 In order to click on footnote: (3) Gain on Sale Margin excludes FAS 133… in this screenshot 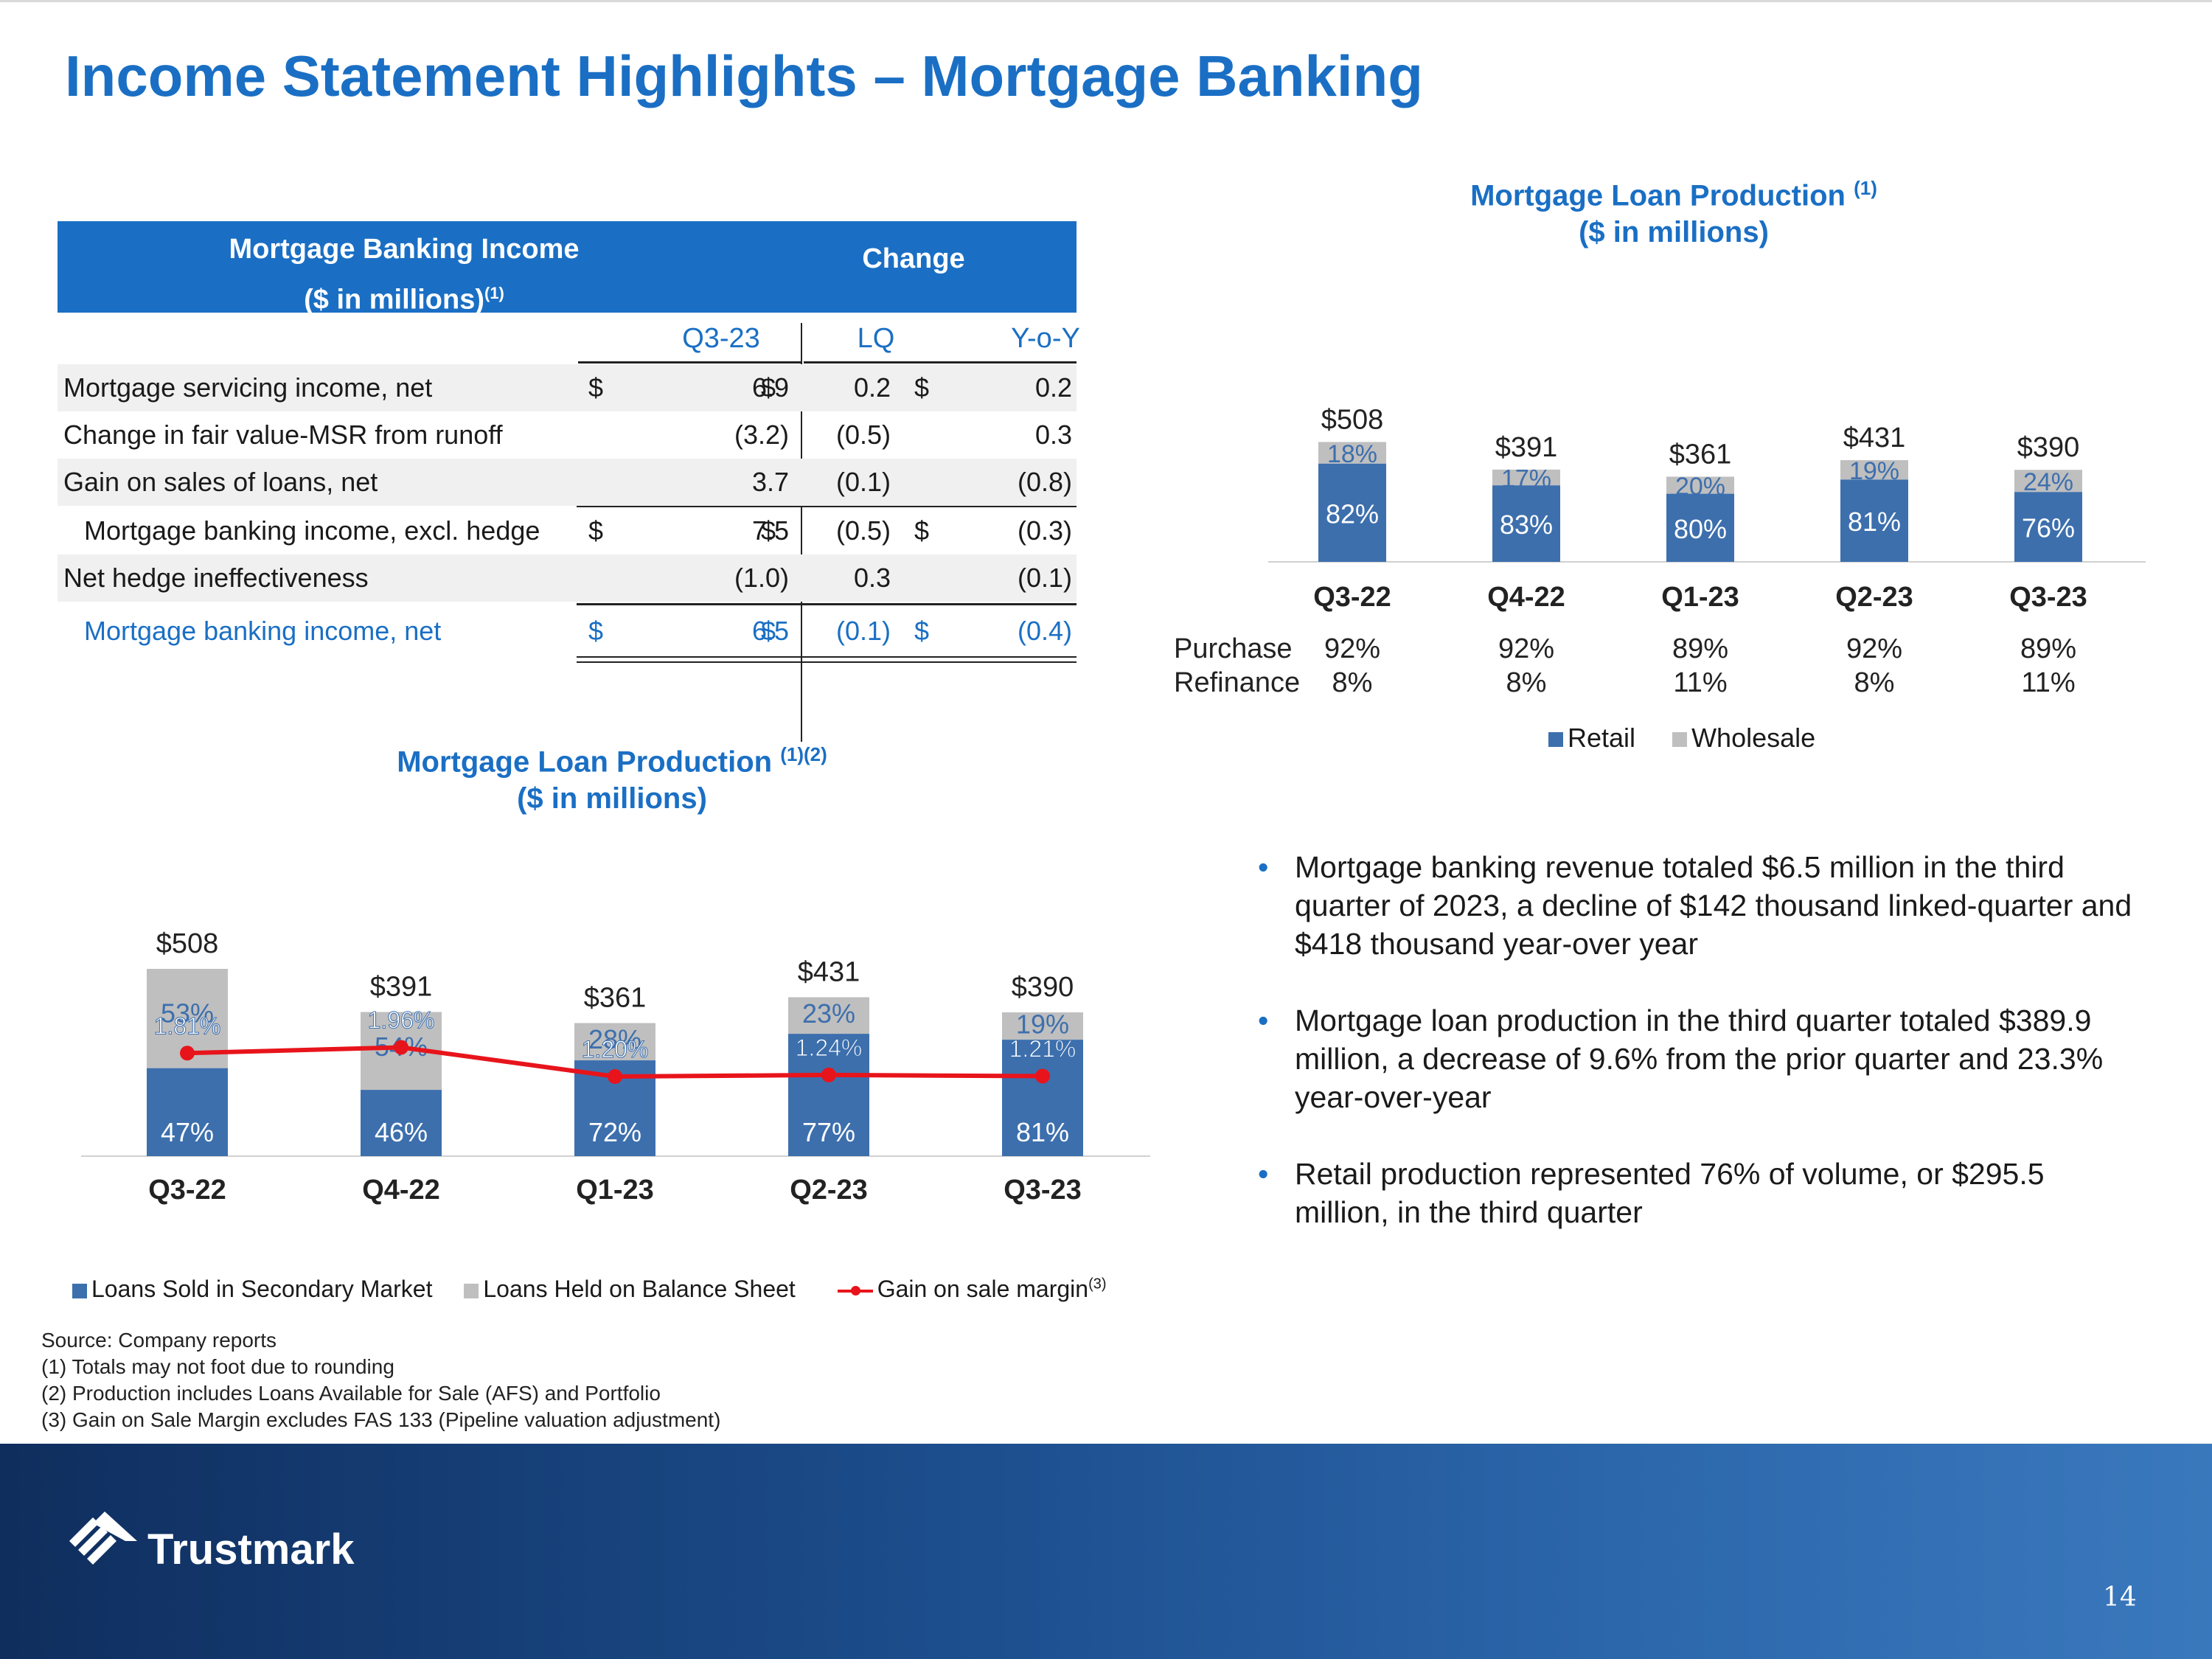, I will do `click(381, 1419)`.